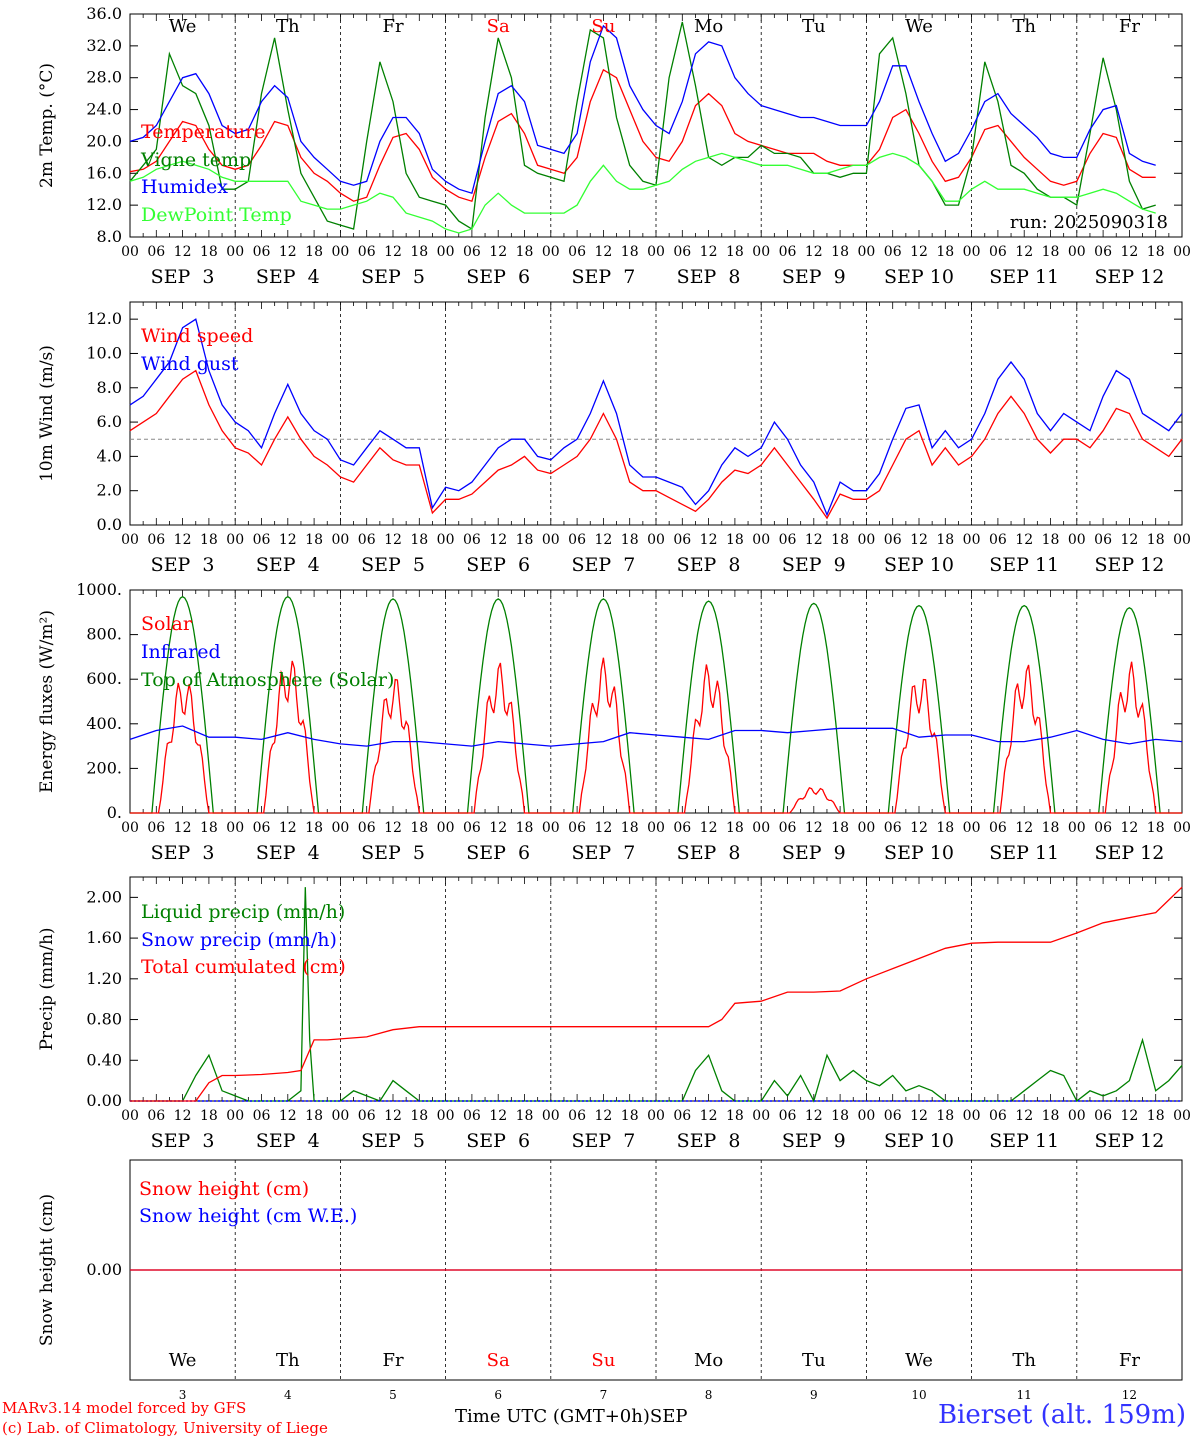  Describe the element at coordinates (392, 26) in the screenshot. I see `weekday-label: Fr` at that location.